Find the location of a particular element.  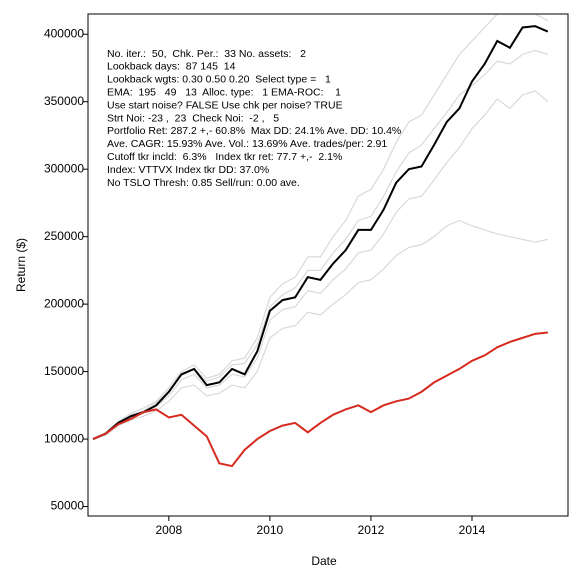

y-tick-label: 250000 is located at coordinates (64, 236).